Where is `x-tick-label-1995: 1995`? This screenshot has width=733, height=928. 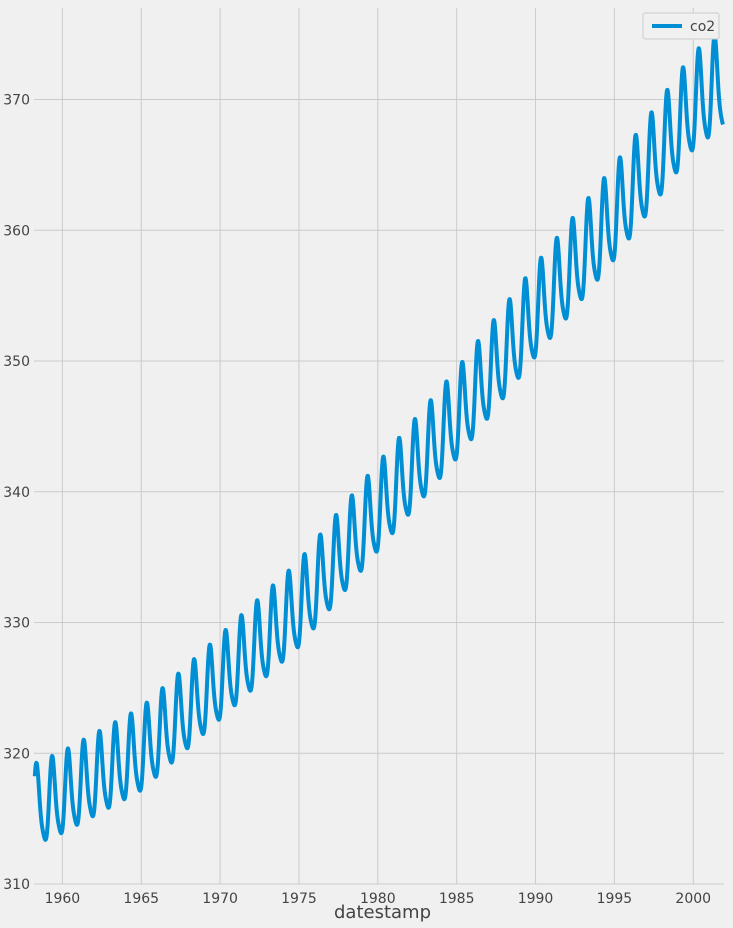
x-tick-label-1995: 1995 is located at coordinates (615, 899).